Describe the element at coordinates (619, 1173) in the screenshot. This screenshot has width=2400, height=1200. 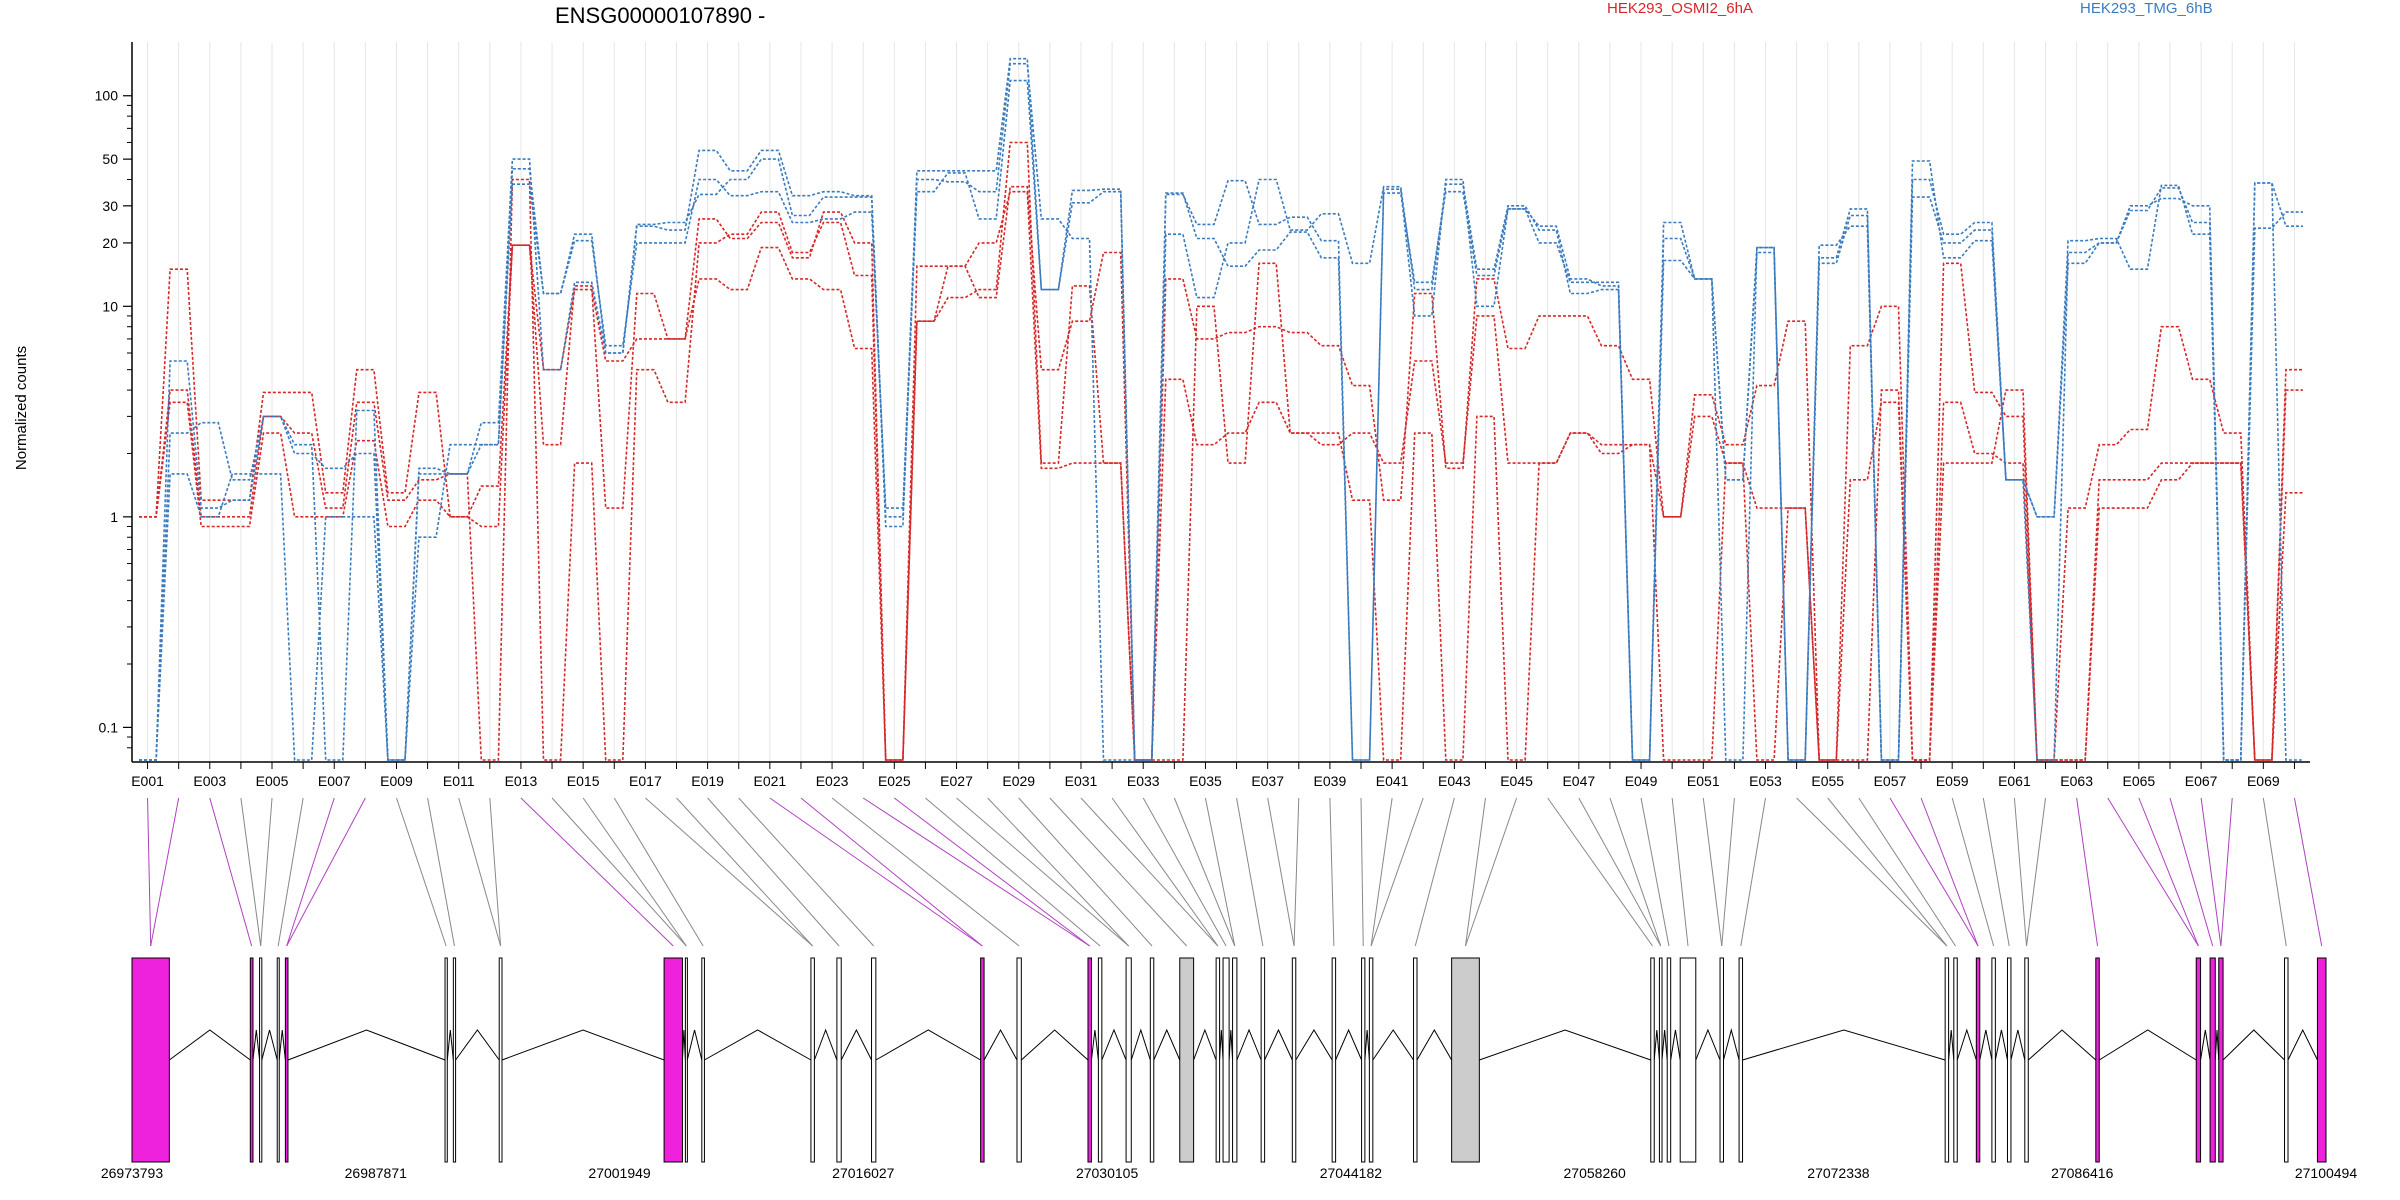
I see `coordinate-label: 27001949` at that location.